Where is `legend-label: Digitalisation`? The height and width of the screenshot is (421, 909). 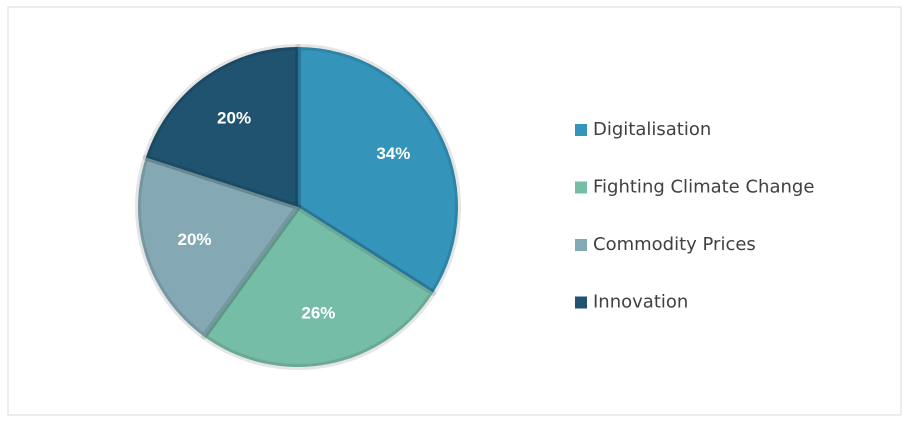
legend-label: Digitalisation is located at coordinates (652, 129).